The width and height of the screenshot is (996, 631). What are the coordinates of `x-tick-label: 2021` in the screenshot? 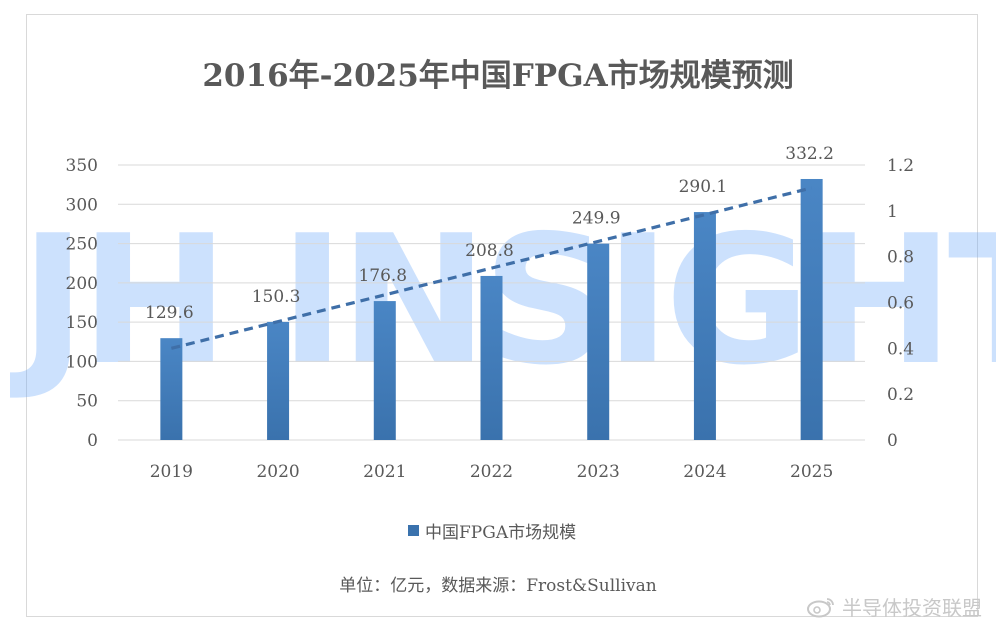 It's located at (384, 472).